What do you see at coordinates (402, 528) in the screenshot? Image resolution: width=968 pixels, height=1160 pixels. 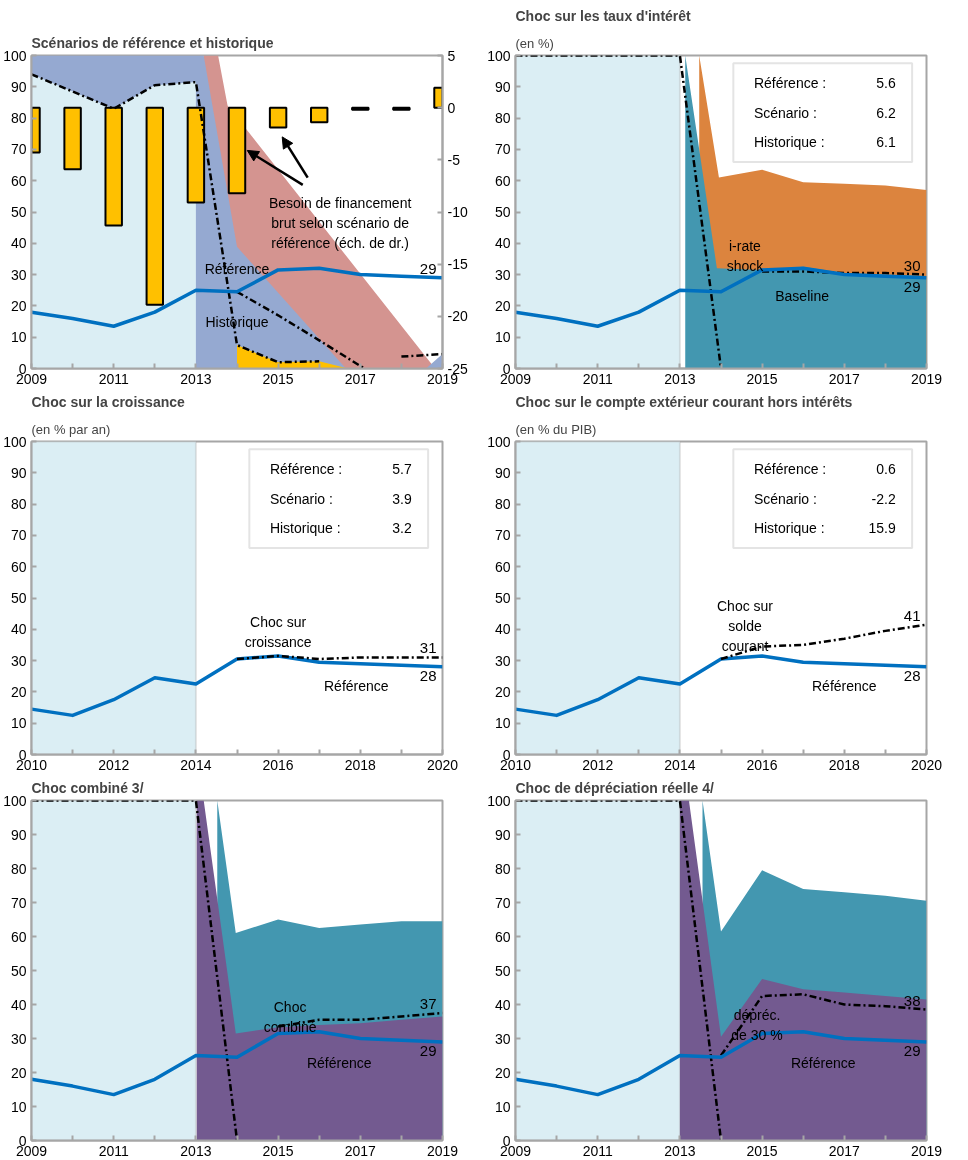 I see `annotation: 3.2` at bounding box center [402, 528].